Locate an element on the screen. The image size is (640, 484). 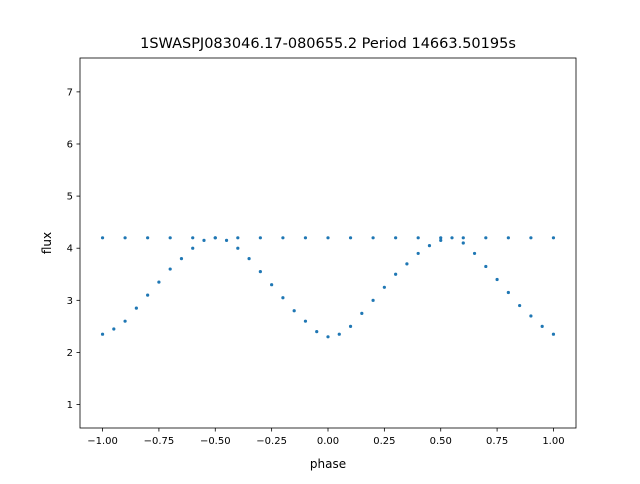
y-axis: 1 2 3 4 5 6 7 is located at coordinates (73, 249).